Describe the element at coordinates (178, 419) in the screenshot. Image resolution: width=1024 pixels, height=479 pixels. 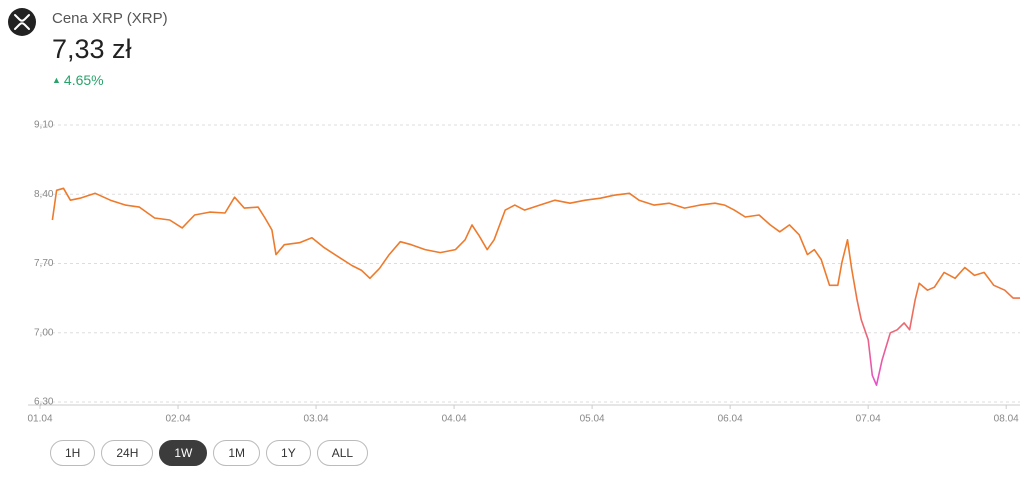
I see `x-tick-label: 02.04` at that location.